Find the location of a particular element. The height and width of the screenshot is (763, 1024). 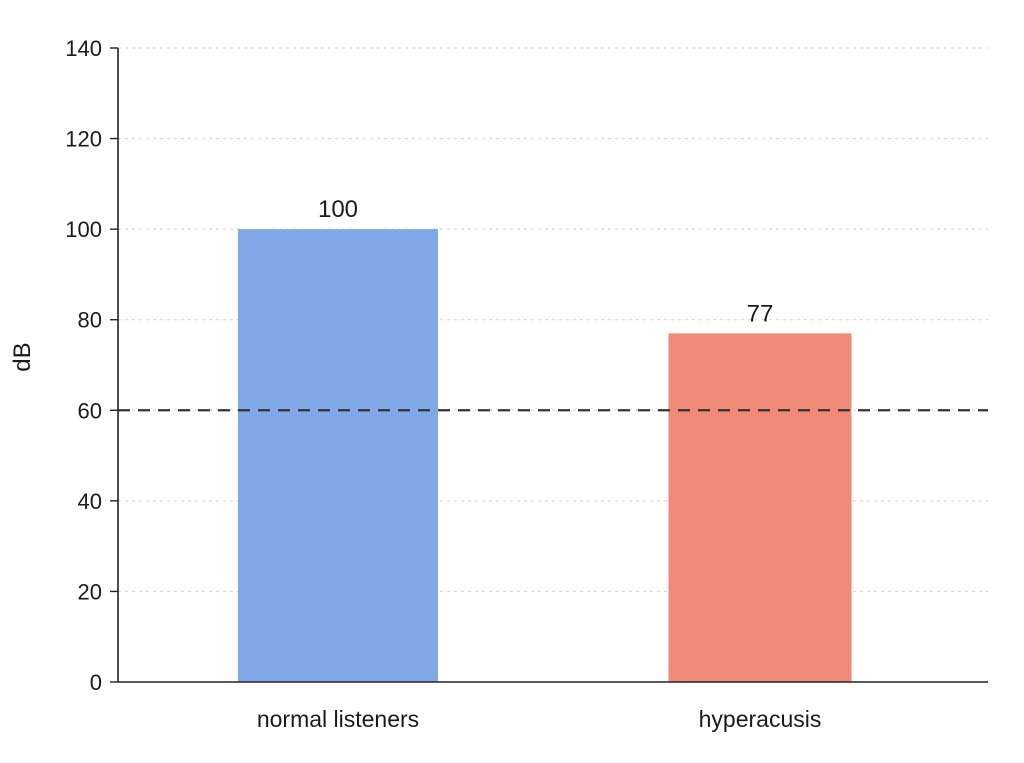

data-labels: 100 77 is located at coordinates (545, 261).